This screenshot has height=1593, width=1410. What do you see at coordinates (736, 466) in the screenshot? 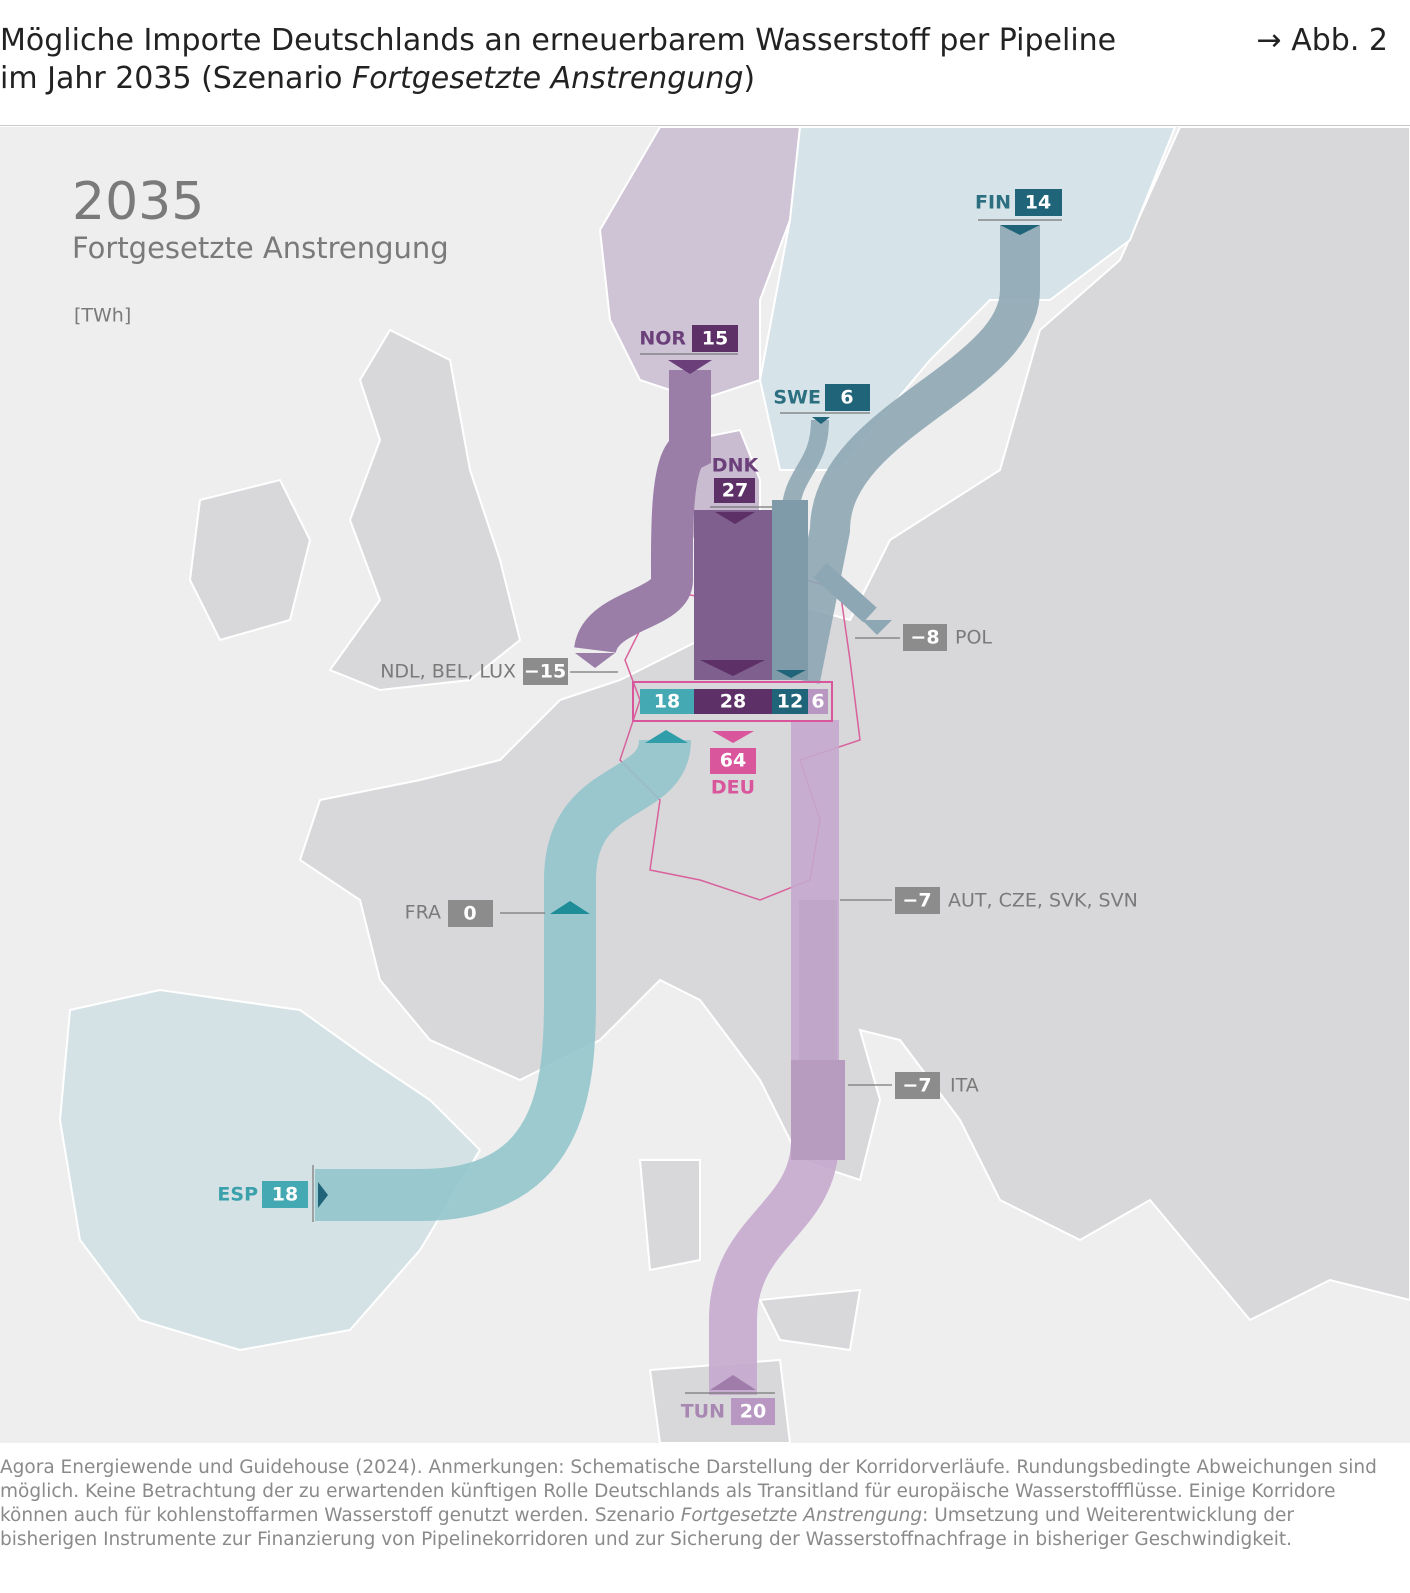
I see `flow-label: DNK` at bounding box center [736, 466].